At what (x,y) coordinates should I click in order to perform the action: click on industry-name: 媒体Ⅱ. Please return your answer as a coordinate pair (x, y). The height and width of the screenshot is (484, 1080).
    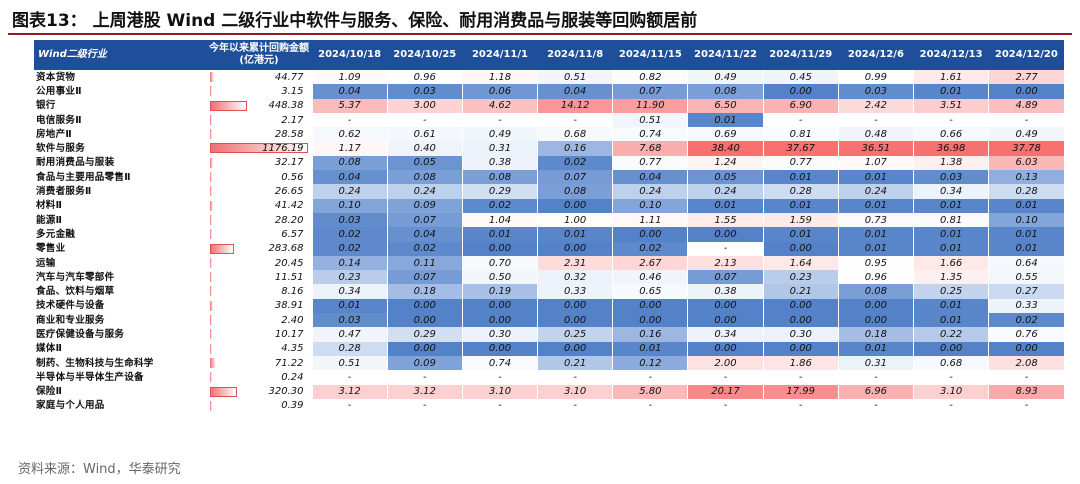
    Looking at the image, I should click on (49, 349).